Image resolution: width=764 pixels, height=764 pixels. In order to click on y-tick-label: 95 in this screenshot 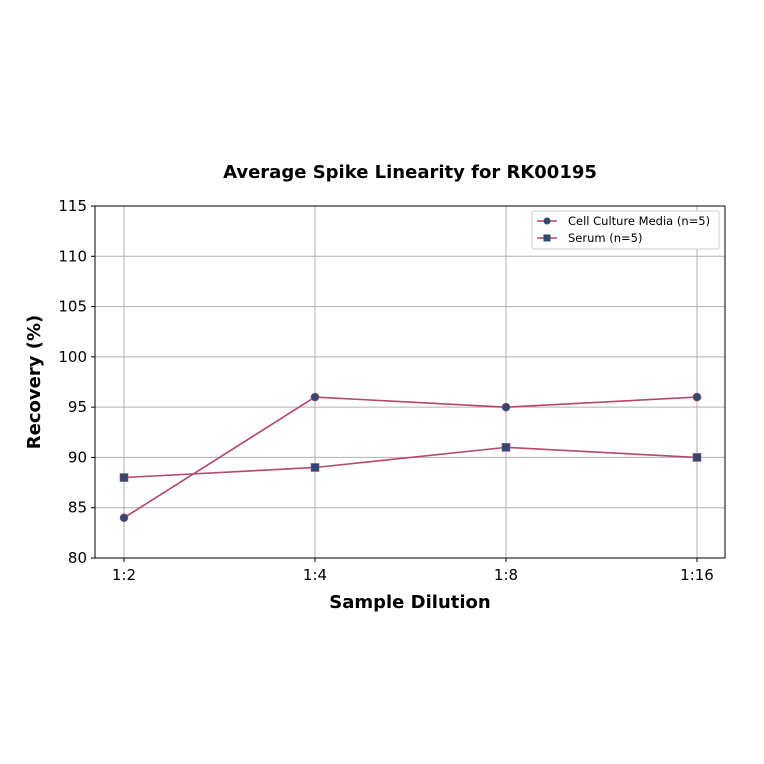, I will do `click(77, 407)`.